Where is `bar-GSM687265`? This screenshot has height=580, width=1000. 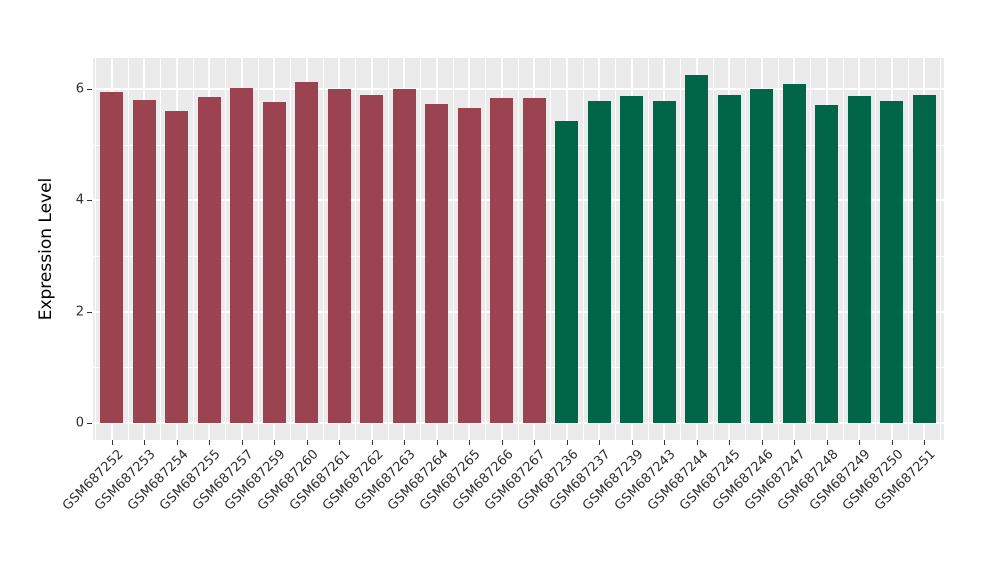 bar-GSM687265 is located at coordinates (469, 265).